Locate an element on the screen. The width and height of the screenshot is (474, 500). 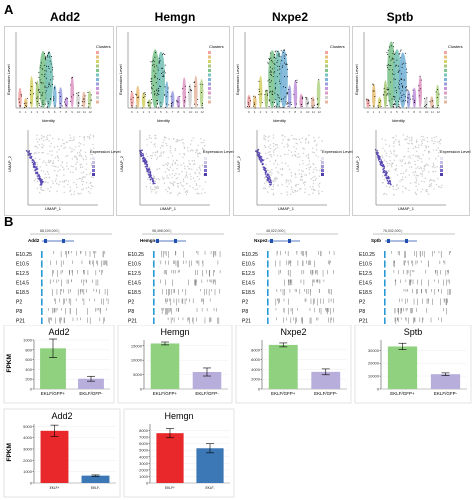
x-tick-label: EKLF/GFP+ is located at coordinates (165, 393).